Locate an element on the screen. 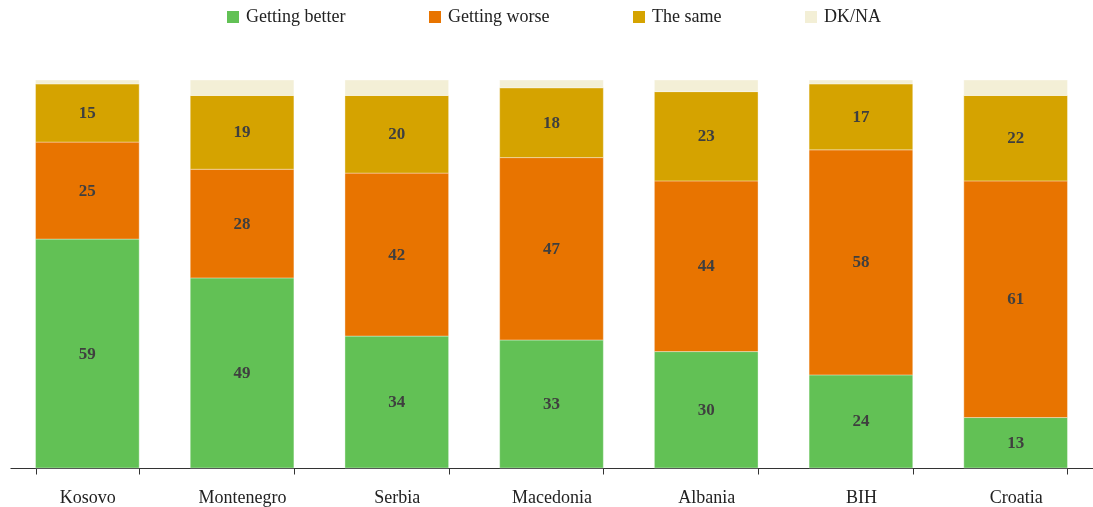 The image size is (1093, 507). x-tick-label: Albania is located at coordinates (707, 496).